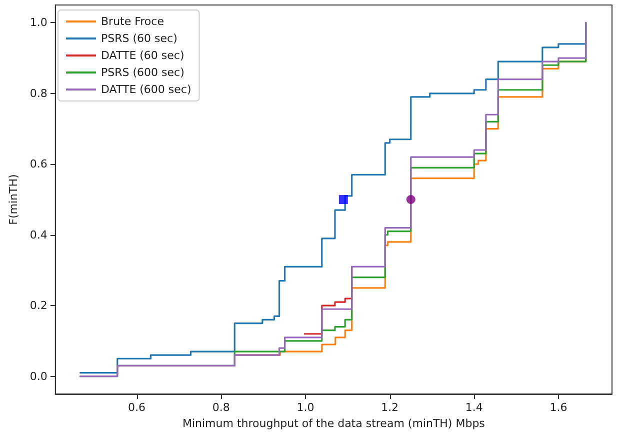 This screenshot has height=434, width=624. I want to click on y-axis-title: F(minTH), so click(13, 199).